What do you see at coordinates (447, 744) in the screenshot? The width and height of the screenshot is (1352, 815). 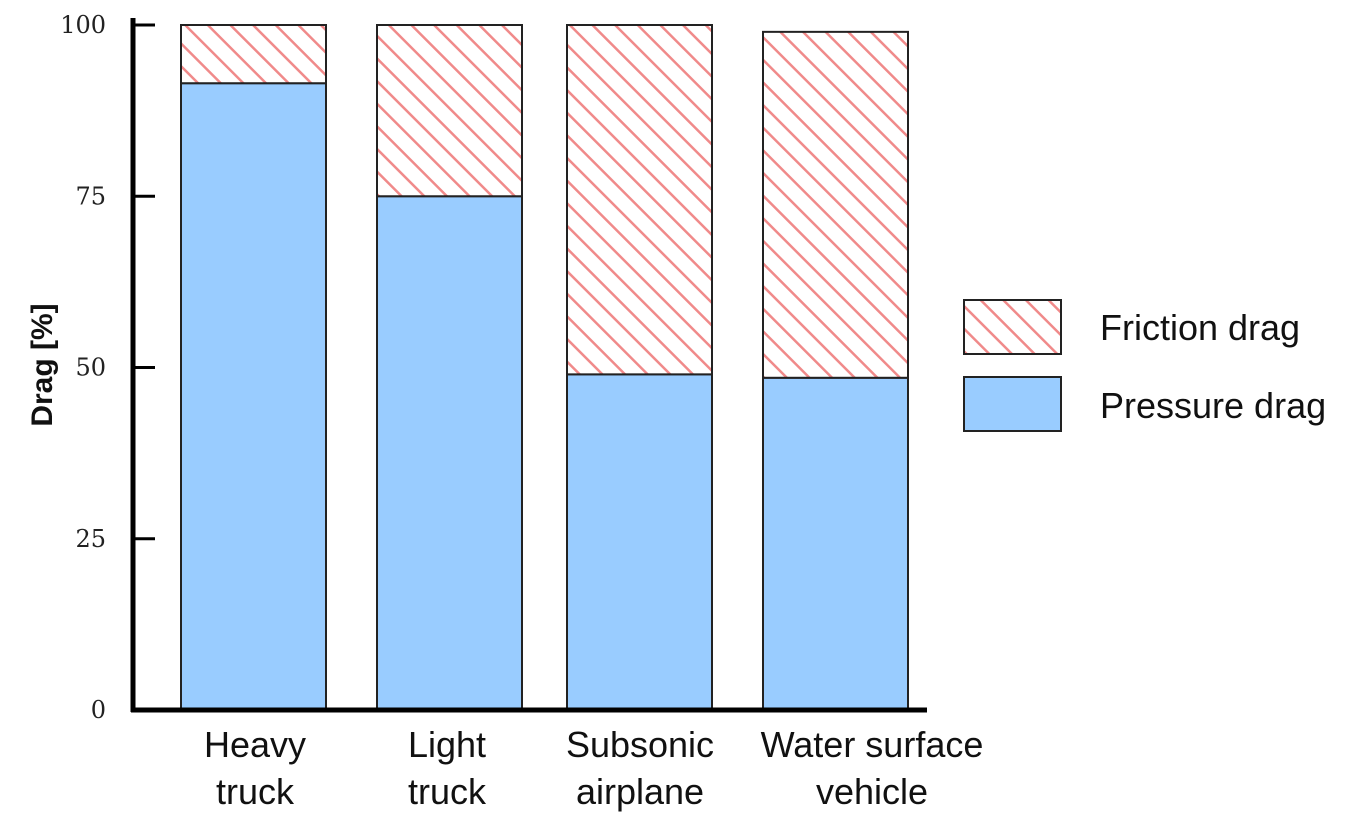 I see `x-tick-label-1-line-0: Light` at bounding box center [447, 744].